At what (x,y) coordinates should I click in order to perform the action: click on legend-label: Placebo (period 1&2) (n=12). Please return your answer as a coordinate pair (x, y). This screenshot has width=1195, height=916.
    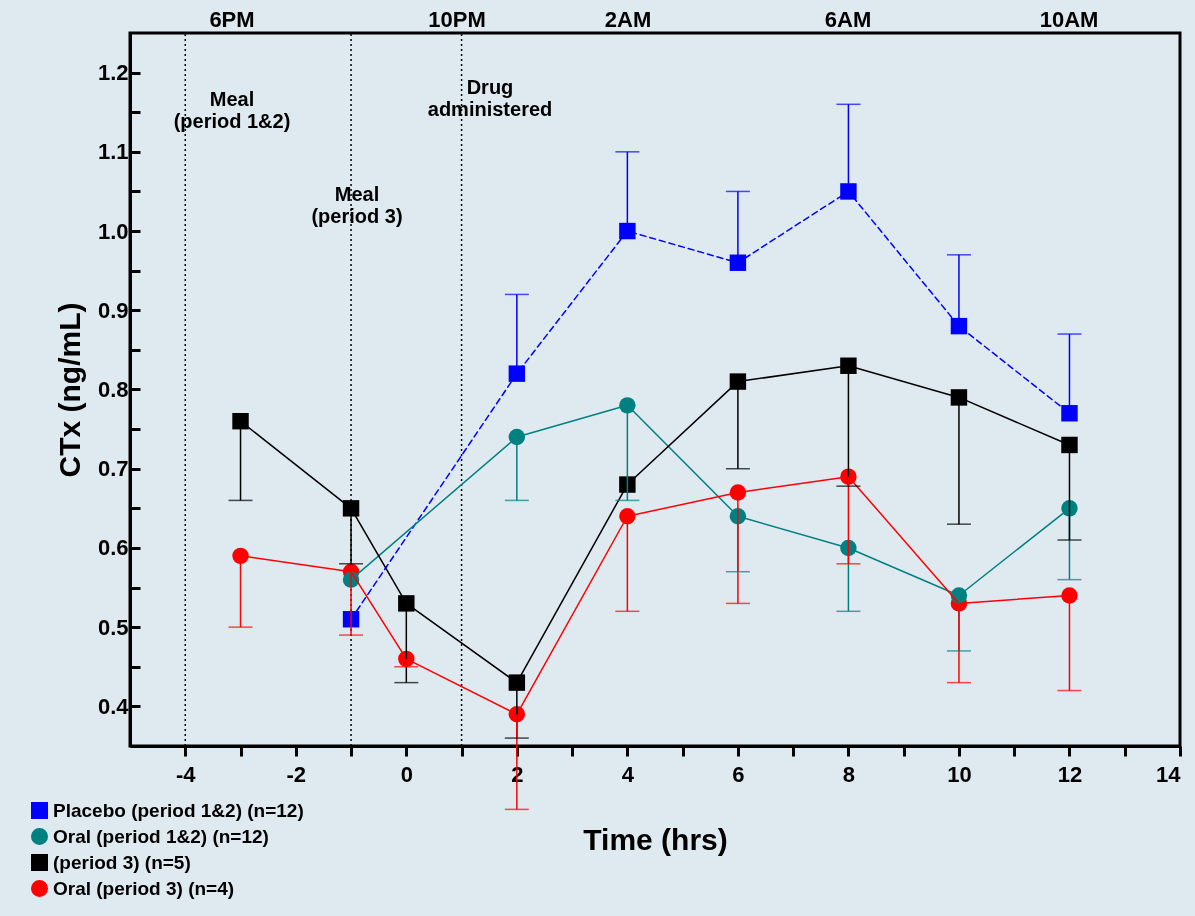
    Looking at the image, I should click on (178, 810).